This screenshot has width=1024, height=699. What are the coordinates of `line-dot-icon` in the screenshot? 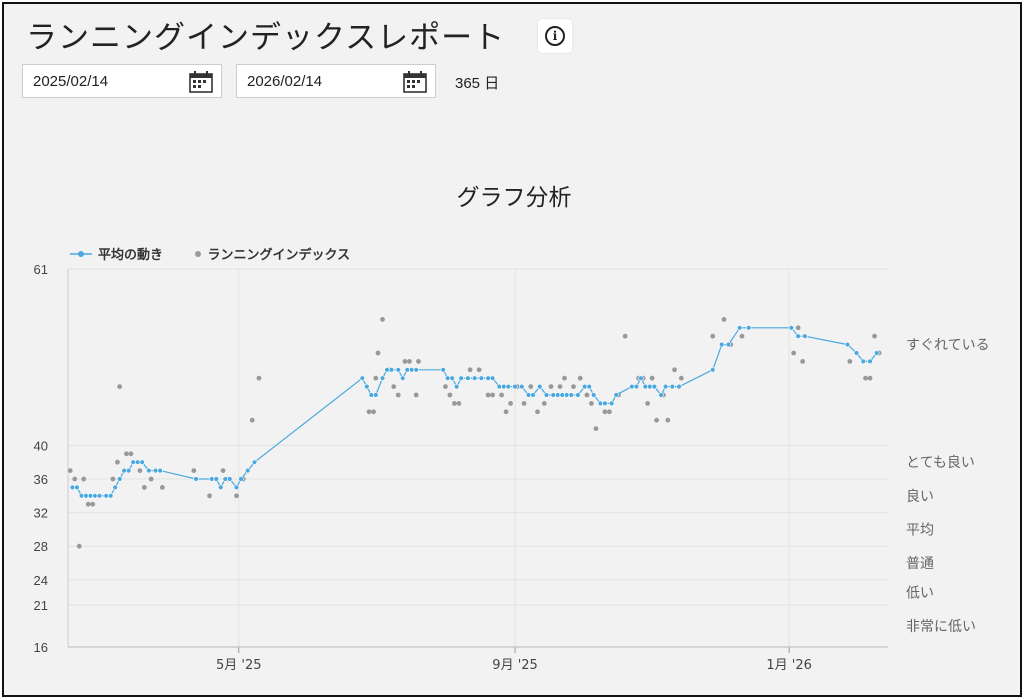 It's located at (81, 253).